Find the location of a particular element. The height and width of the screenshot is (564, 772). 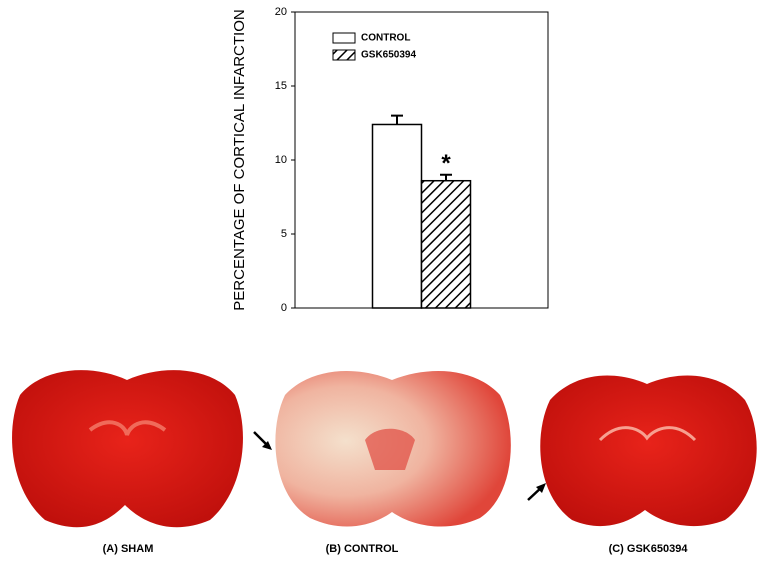

y-tick-label: 0 is located at coordinates (284, 308).